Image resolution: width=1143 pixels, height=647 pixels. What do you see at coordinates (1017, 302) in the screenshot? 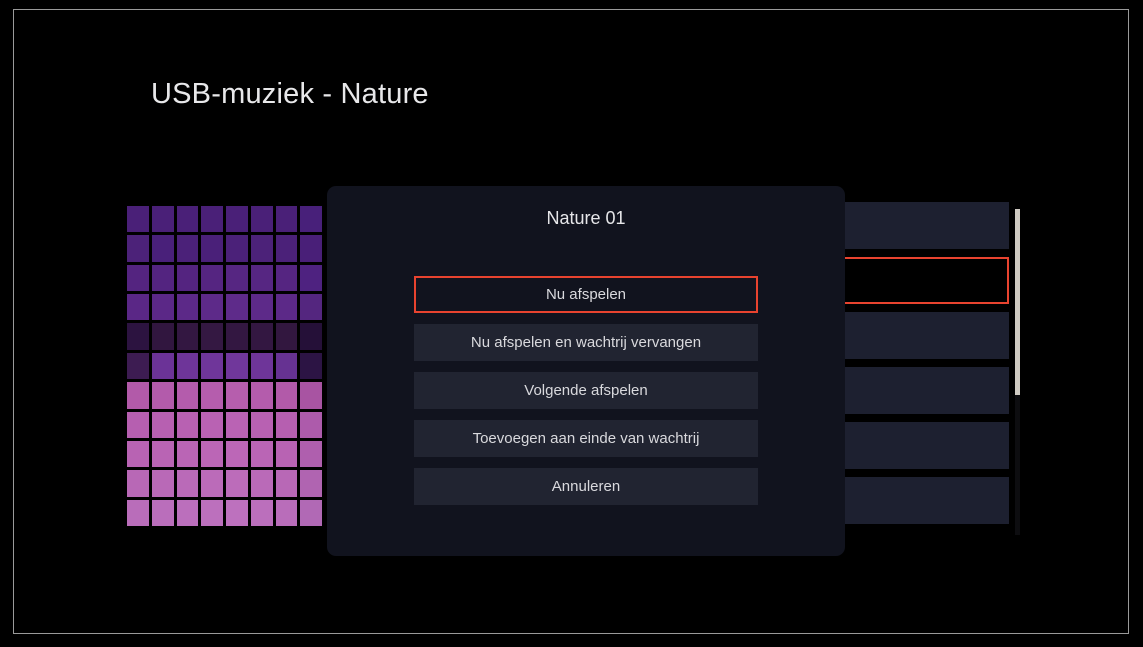
I see `list-scrollbar-thumb` at bounding box center [1017, 302].